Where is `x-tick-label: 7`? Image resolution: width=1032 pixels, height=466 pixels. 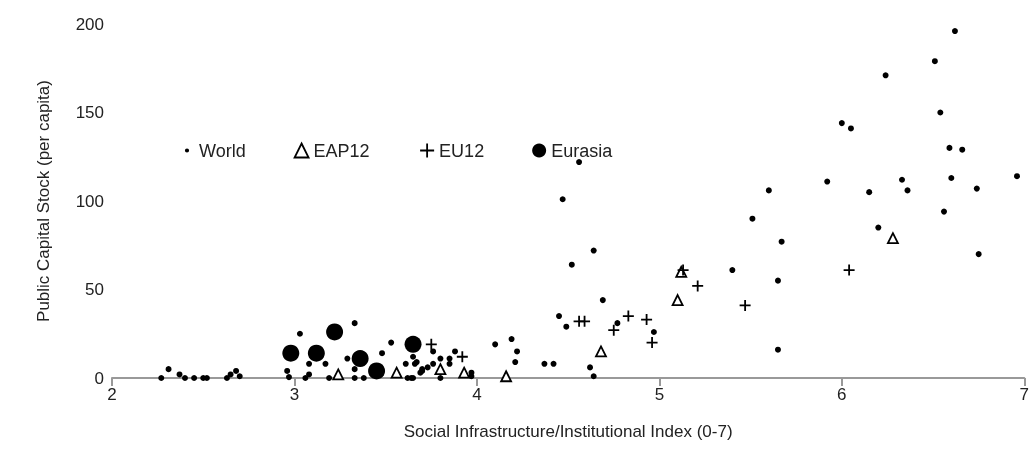
x-tick-label: 7 is located at coordinates (1024, 394).